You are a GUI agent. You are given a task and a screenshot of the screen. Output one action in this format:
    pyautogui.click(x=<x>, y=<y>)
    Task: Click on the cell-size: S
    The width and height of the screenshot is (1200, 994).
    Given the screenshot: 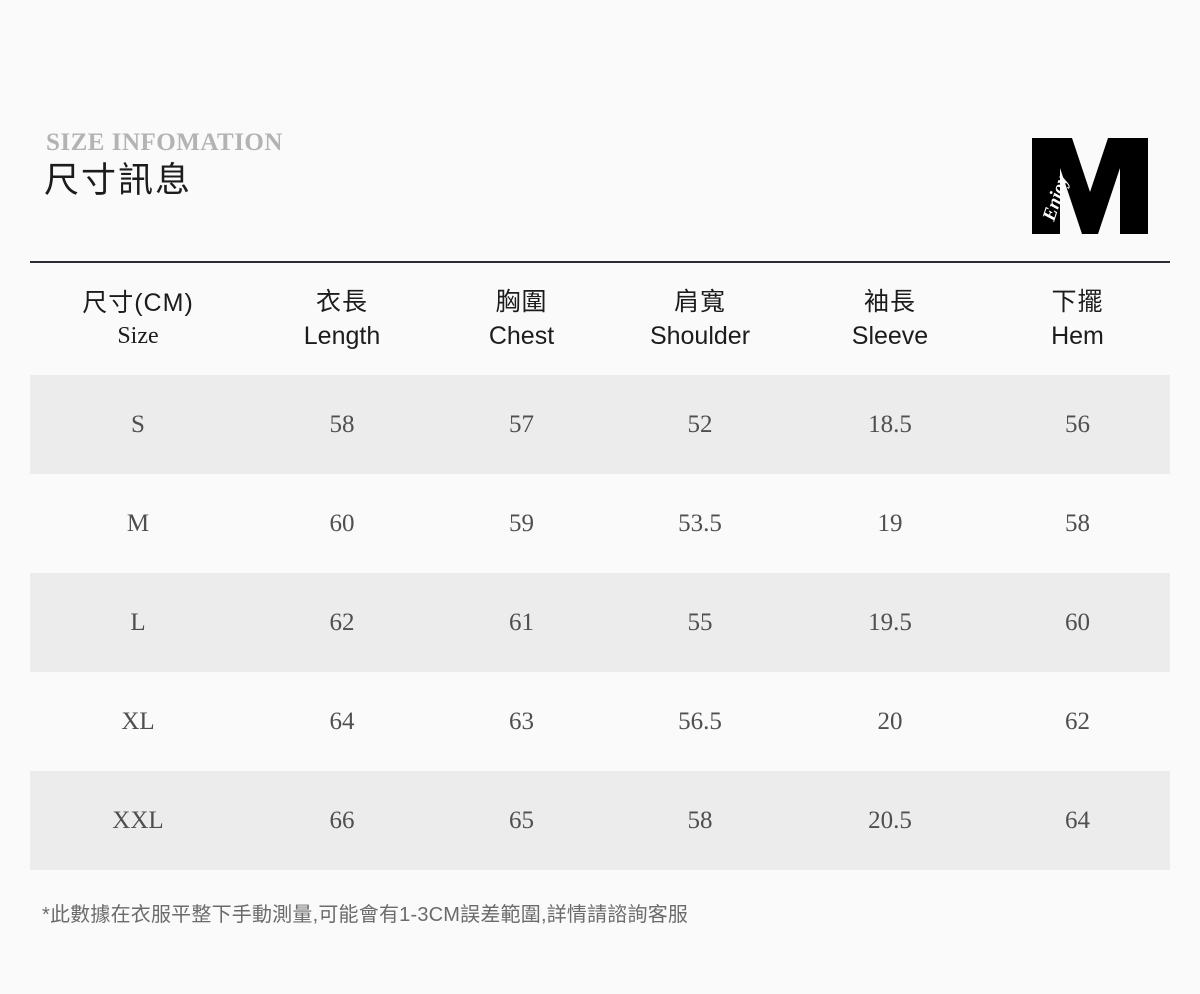 What is the action you would take?
    pyautogui.click(x=138, y=424)
    